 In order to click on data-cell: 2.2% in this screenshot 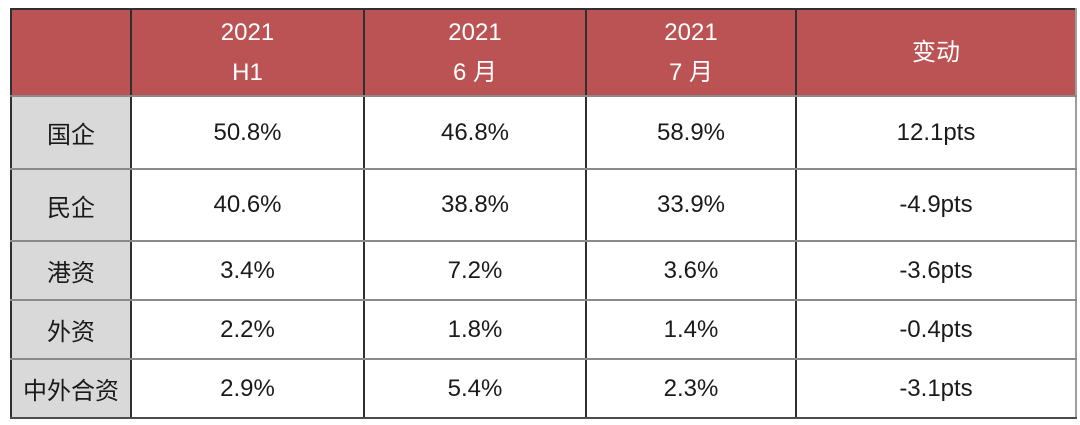, I will do `click(247, 329)`.